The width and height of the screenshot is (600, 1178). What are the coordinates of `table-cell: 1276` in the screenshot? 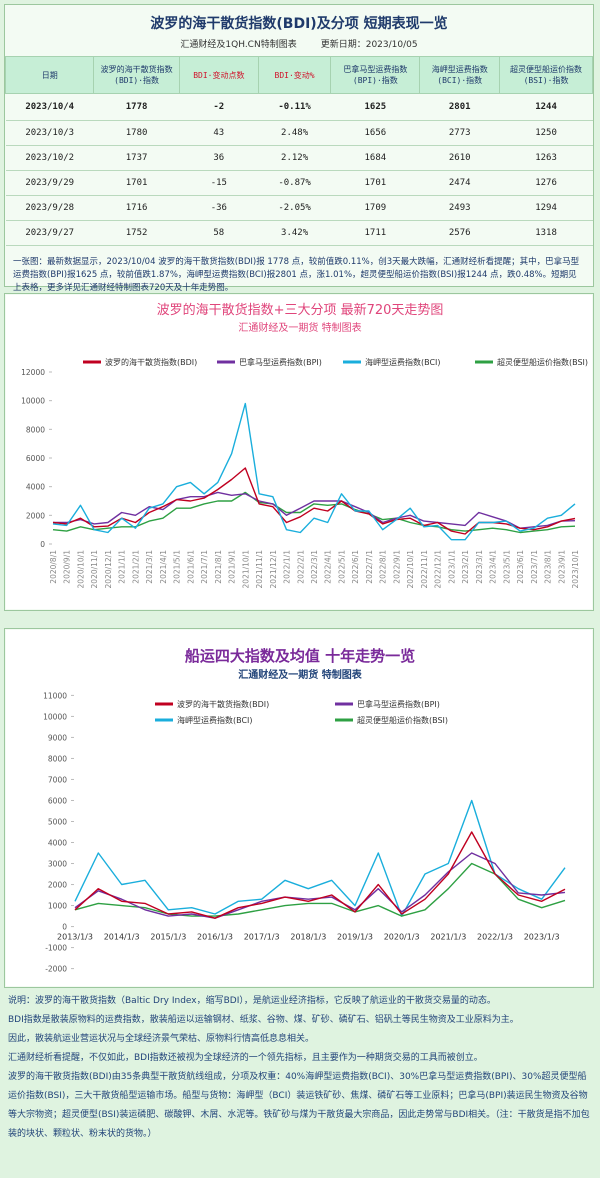 It's located at (546, 183).